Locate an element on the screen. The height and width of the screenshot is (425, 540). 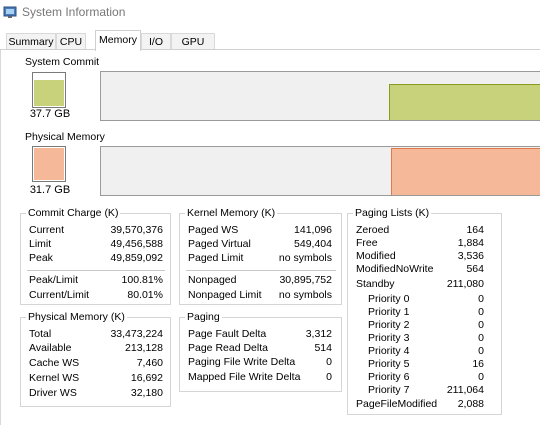
commit-peak-value: 49,859,092 is located at coordinates (136, 258).